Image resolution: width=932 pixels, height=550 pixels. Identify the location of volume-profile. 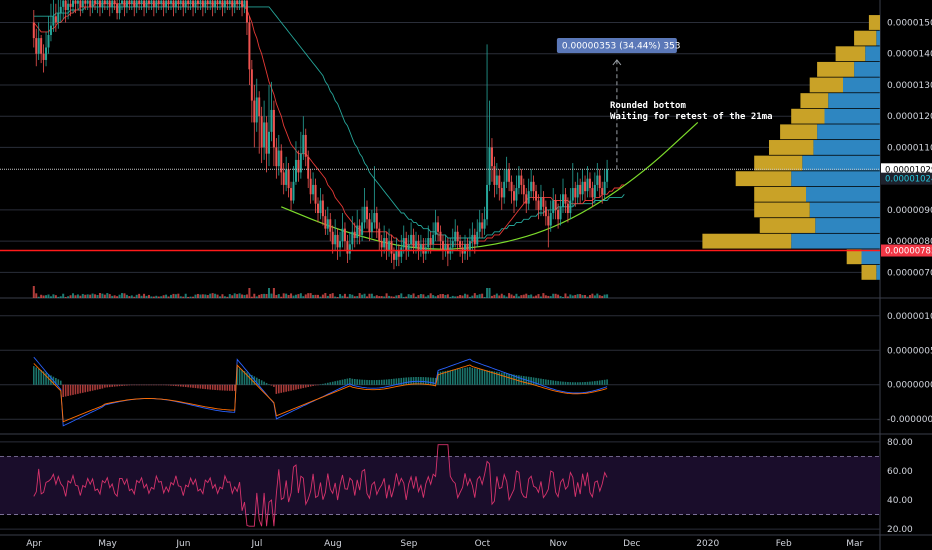
(791, 147).